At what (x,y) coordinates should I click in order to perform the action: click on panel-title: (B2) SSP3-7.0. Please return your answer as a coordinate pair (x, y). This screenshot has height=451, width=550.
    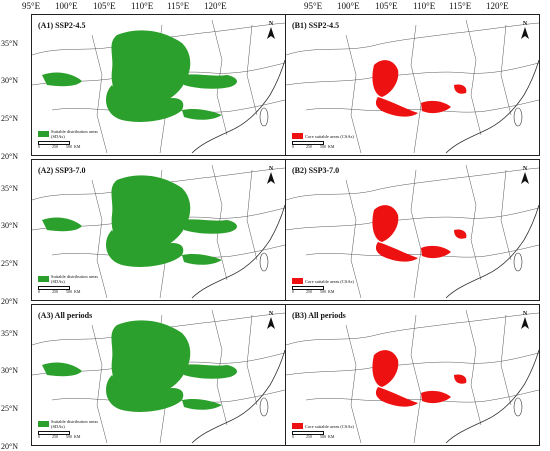
    Looking at the image, I should click on (316, 170).